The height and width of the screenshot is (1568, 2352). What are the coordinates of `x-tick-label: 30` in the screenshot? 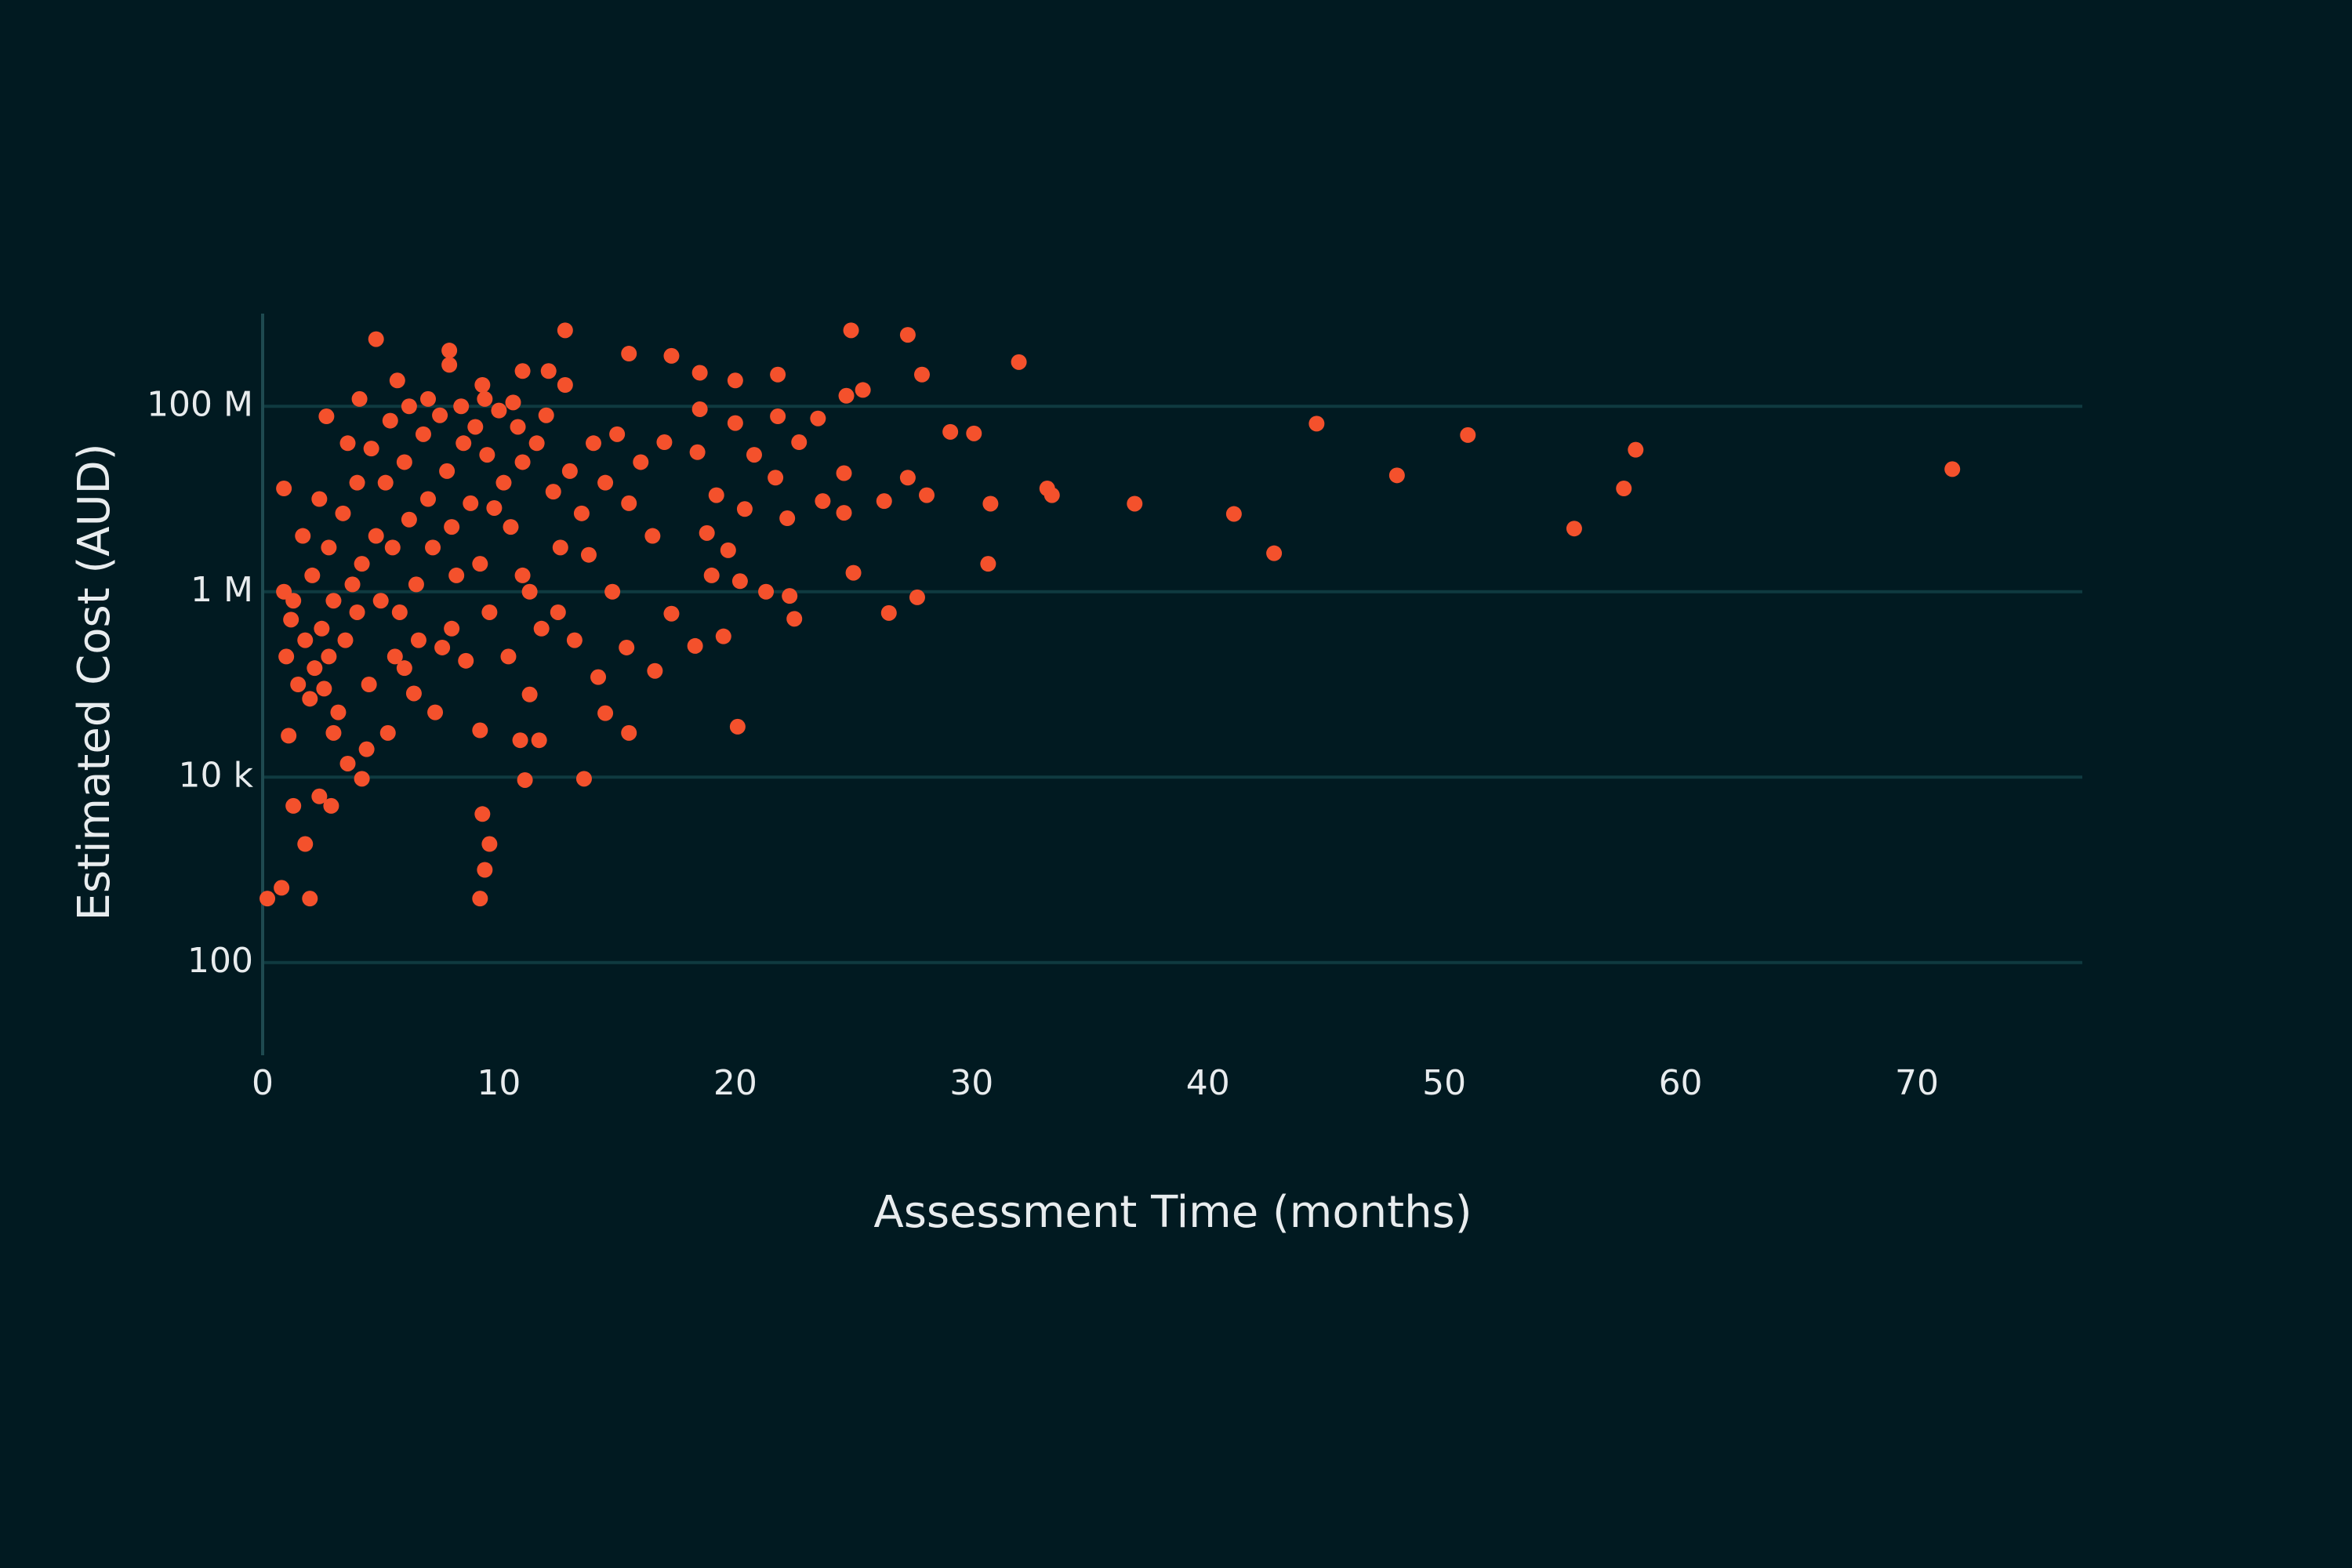 It's located at (971, 1083).